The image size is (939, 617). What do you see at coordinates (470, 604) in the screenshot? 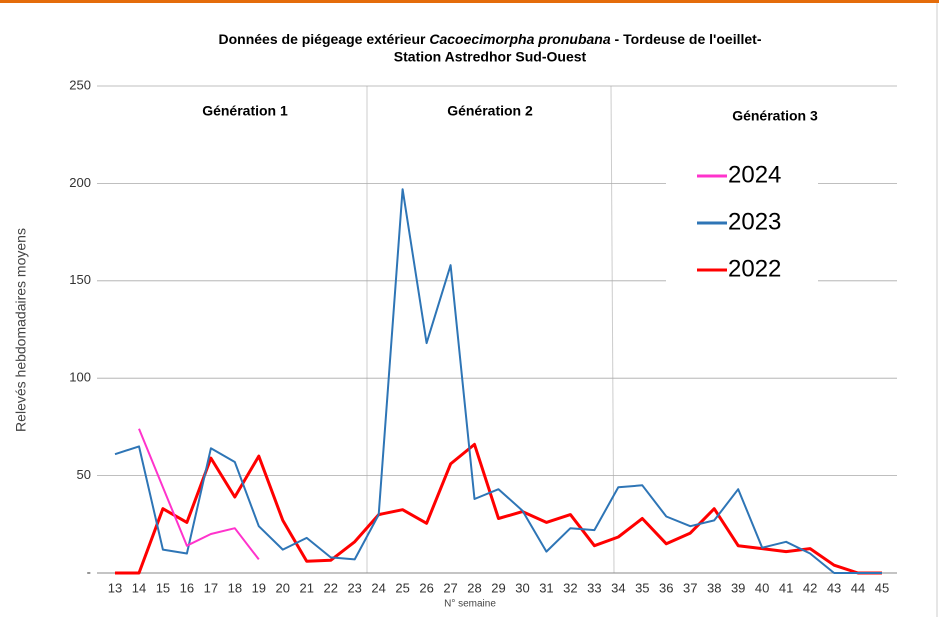
I see `x-axis-label: N° semaine` at bounding box center [470, 604].